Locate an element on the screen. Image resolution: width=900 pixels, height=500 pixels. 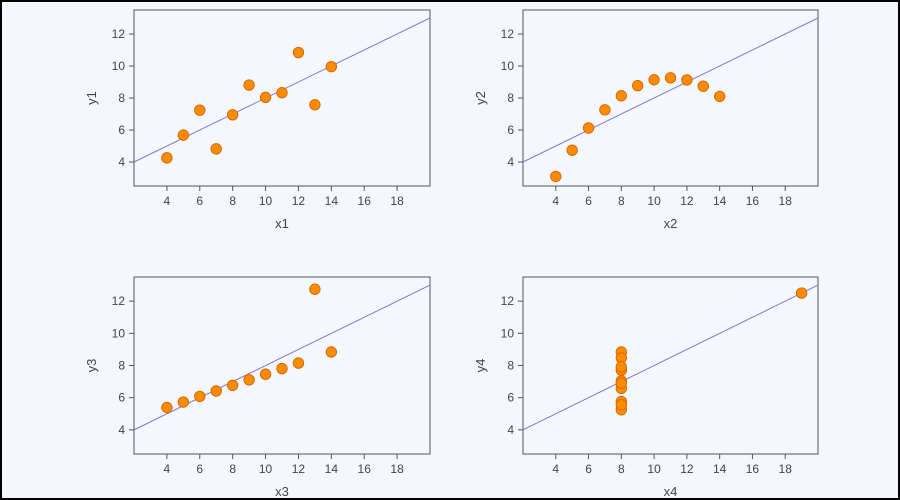
y-axis-title: y1 is located at coordinates (91, 98).